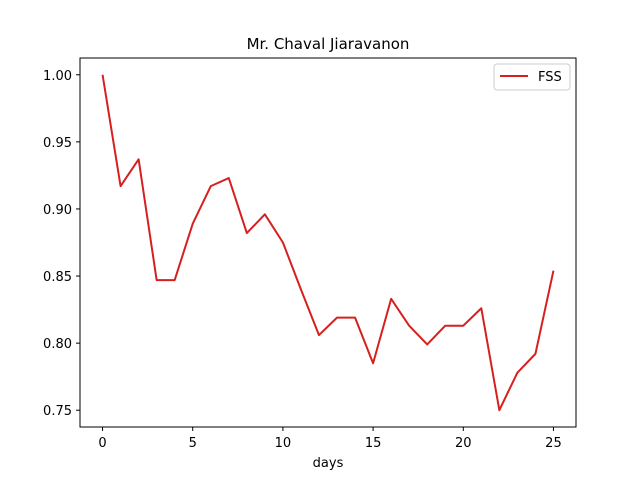 Image resolution: width=640 pixels, height=480 pixels. I want to click on y-axis: 0.75 0.80 0.85 0.90 0.95 1.00, so click(61, 244).